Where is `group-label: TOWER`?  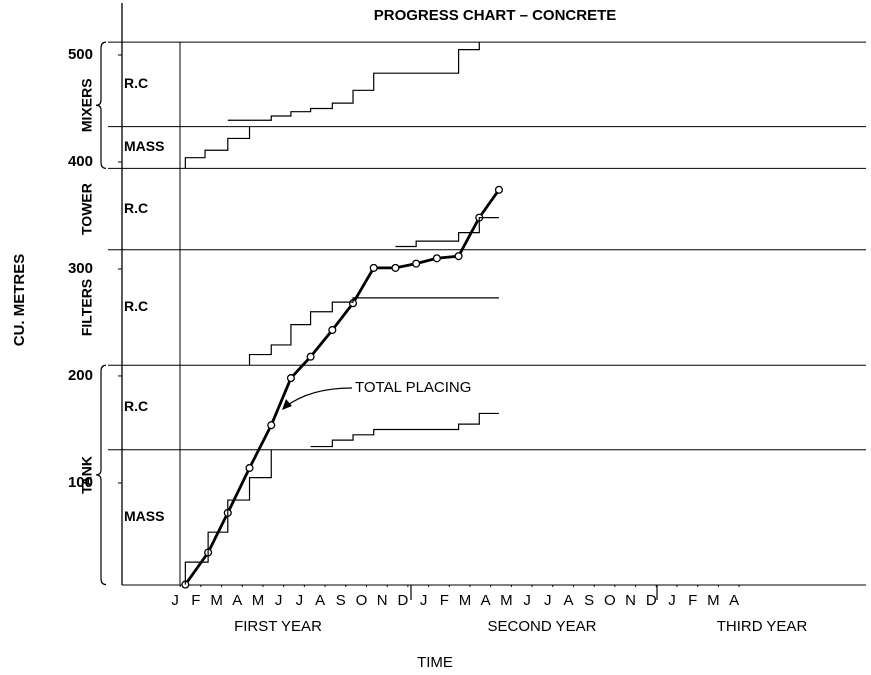
group-label: TOWER is located at coordinates (87, 209).